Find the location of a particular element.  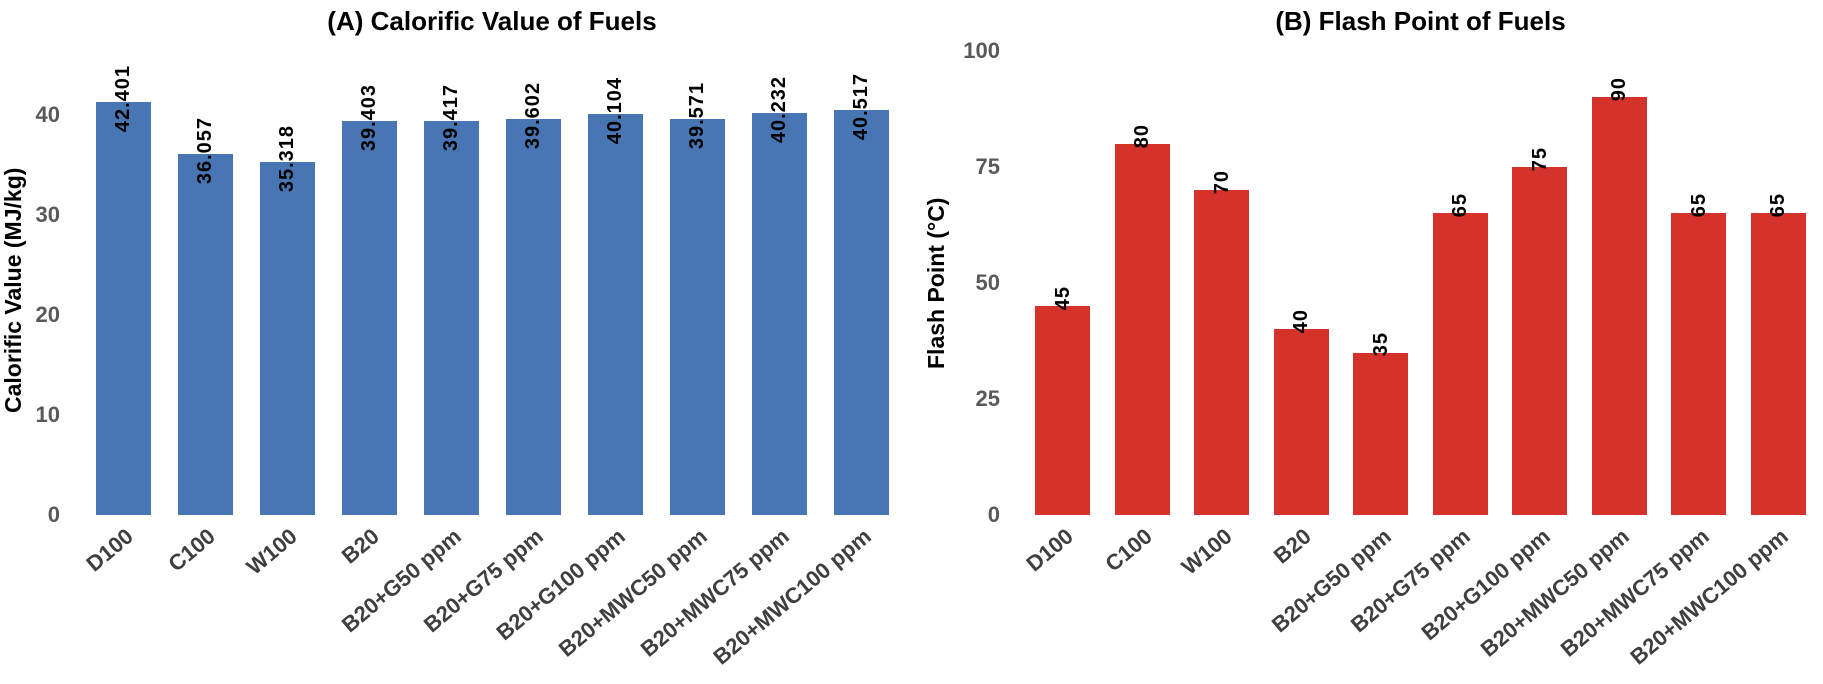

y-tick-label: 50 is located at coordinates (987, 282).